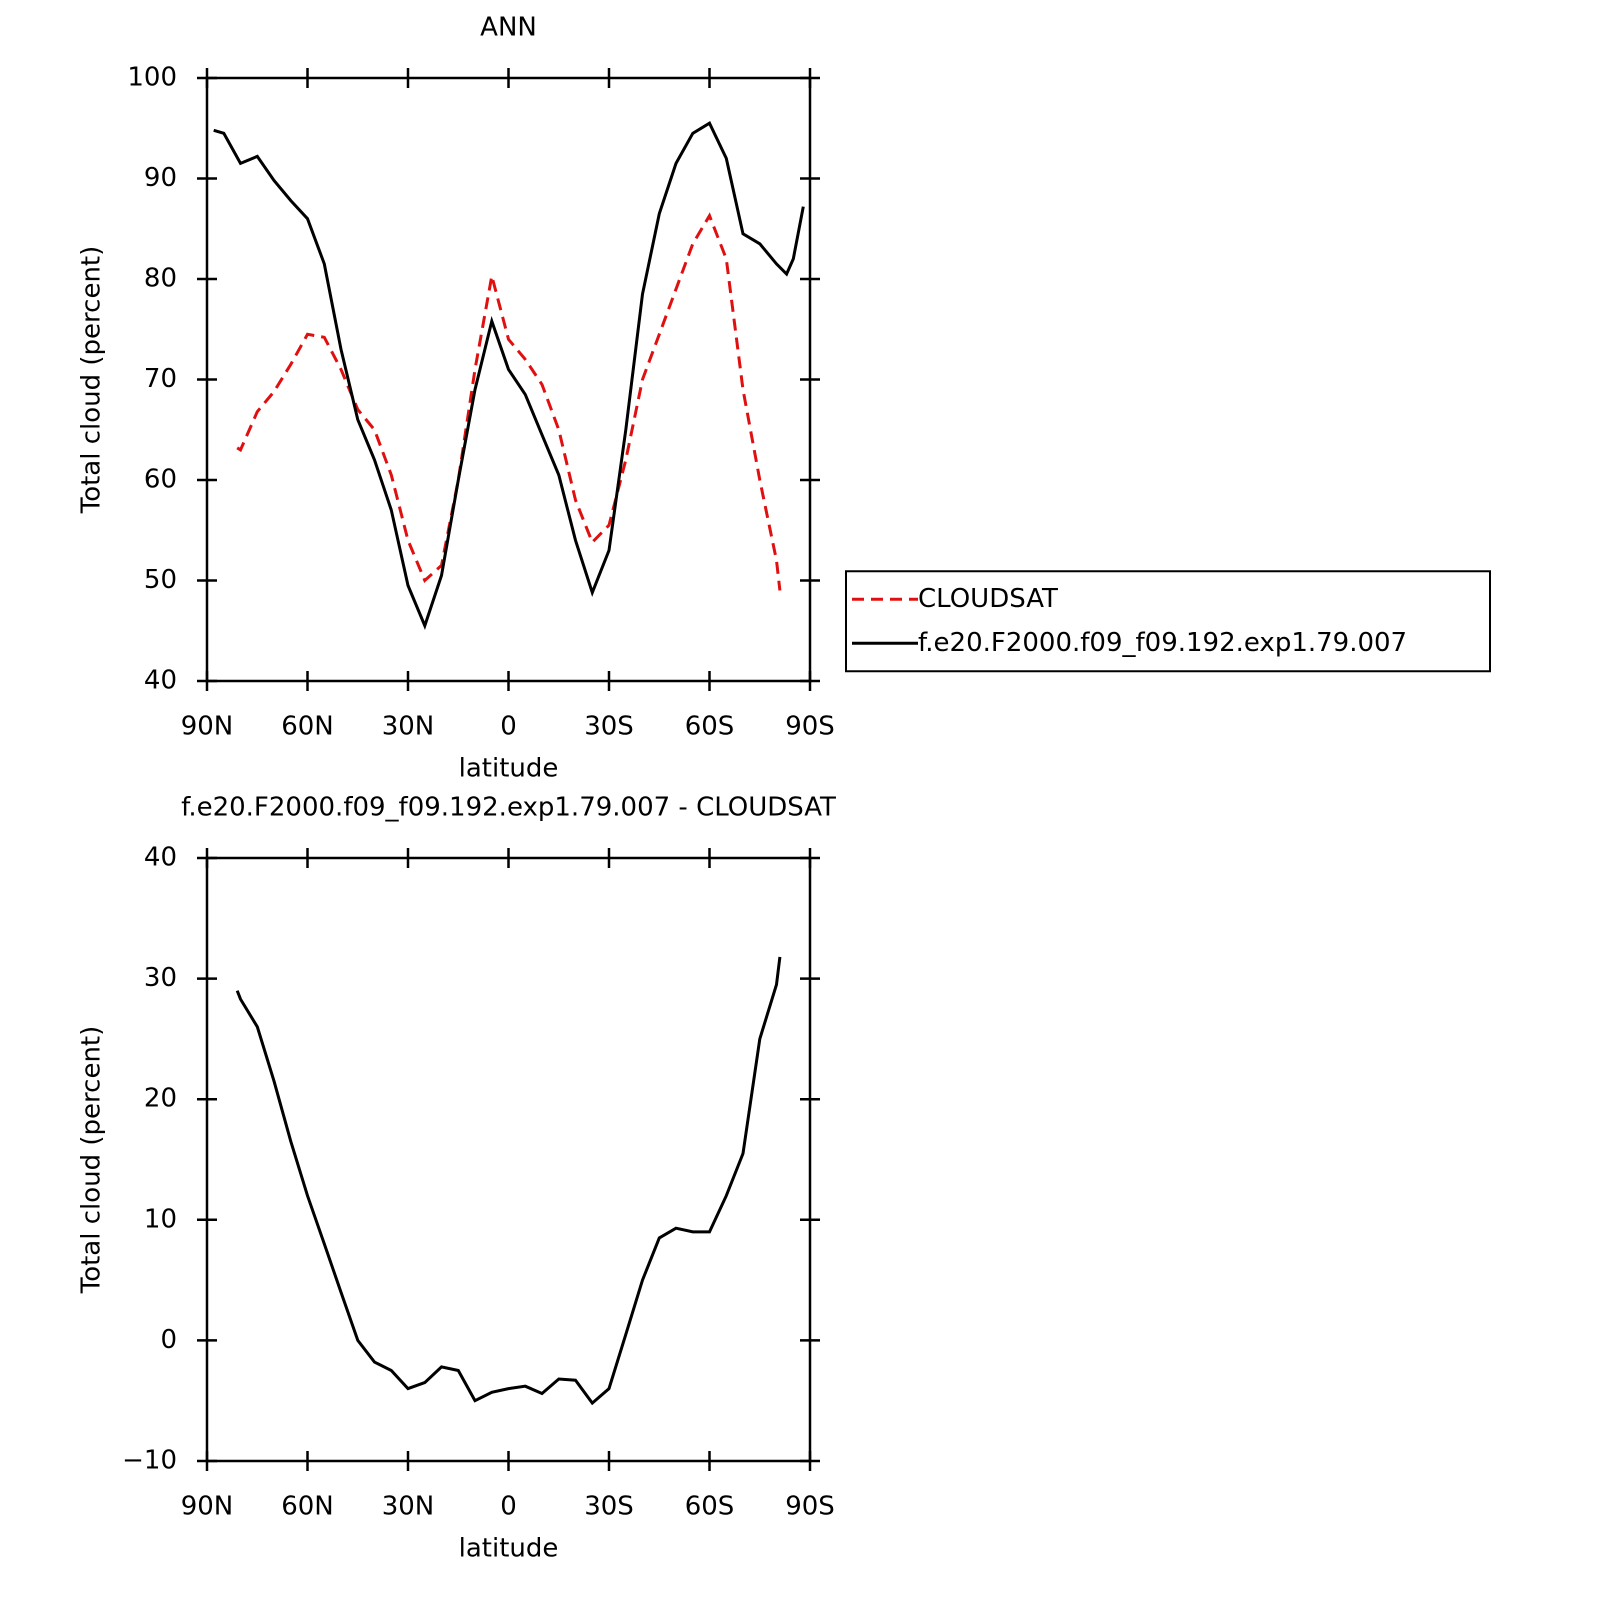 The height and width of the screenshot is (1602, 1602). Describe the element at coordinates (160, 379) in the screenshot. I see `y-tick-label: 70` at that location.